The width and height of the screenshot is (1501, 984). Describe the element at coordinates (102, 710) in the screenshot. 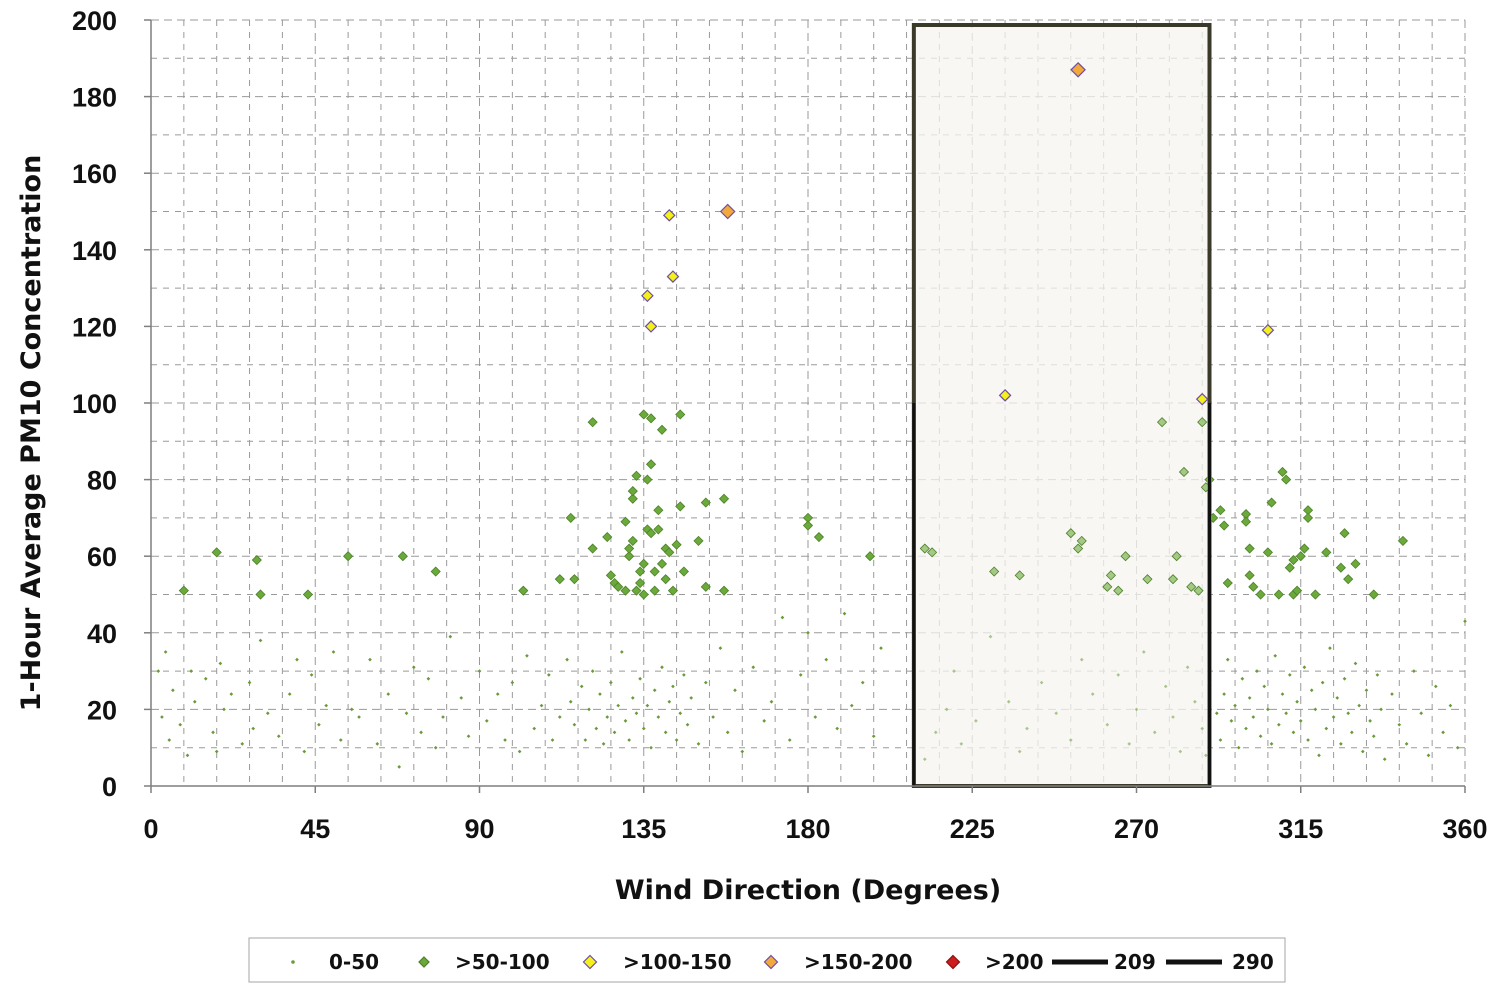

I see `y-tick-label: 20` at that location.